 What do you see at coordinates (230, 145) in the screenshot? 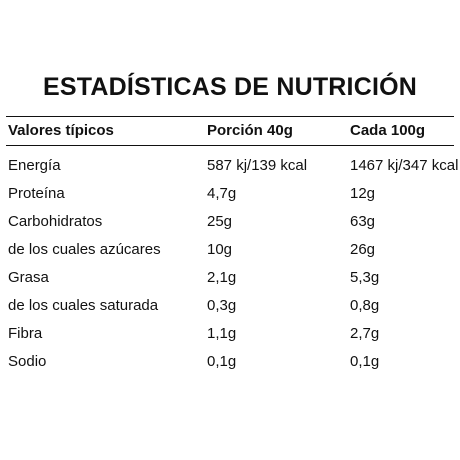
I see `table-header-rule` at bounding box center [230, 145].